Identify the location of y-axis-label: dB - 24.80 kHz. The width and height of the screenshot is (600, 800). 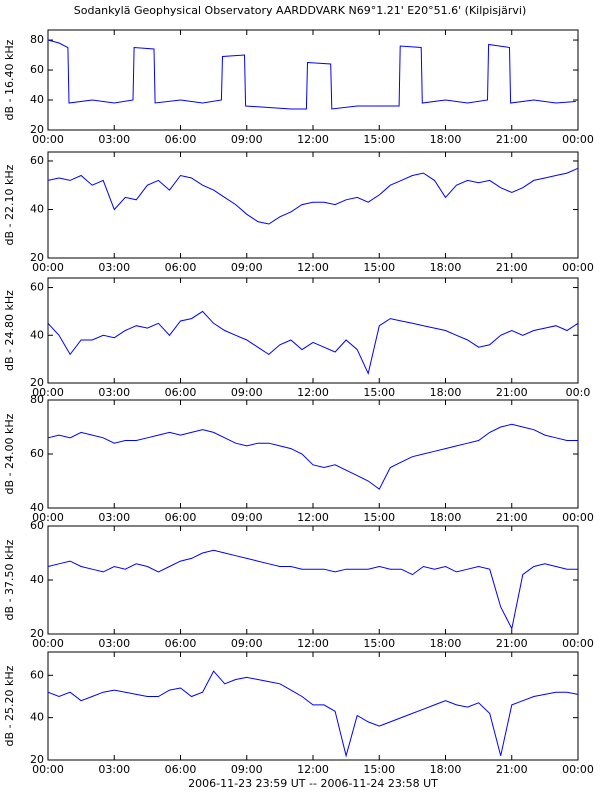
(9, 330).